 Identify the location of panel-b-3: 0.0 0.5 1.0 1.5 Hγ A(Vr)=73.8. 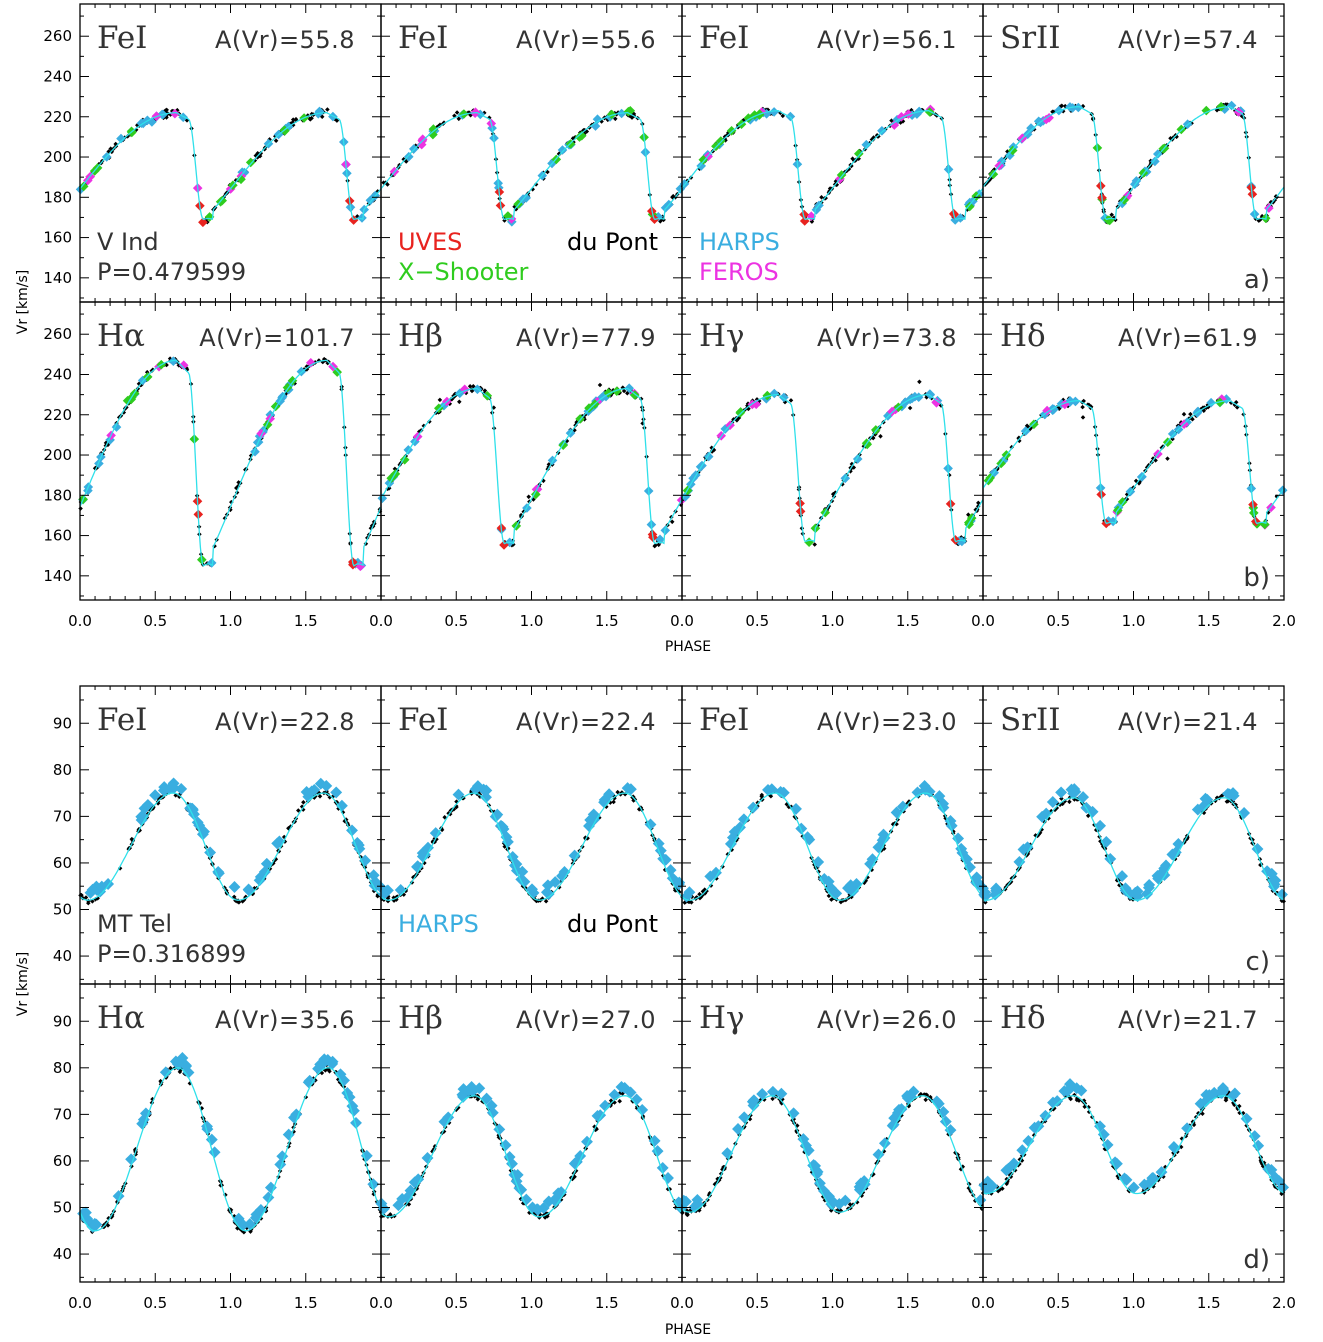
(827, 465).